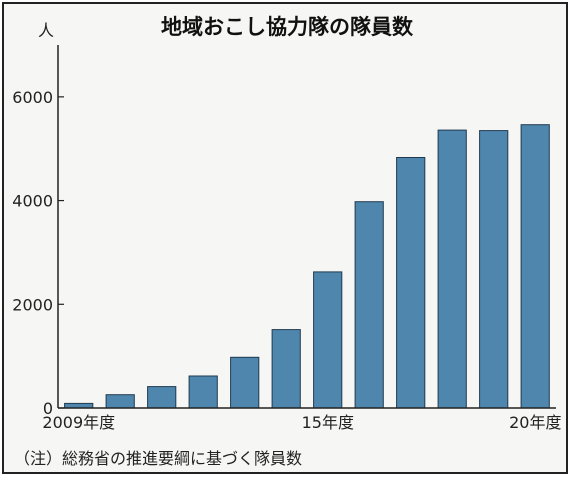 The width and height of the screenshot is (574, 480). I want to click on x-axis: 2009年度 15年度 20年度, so click(301, 419).